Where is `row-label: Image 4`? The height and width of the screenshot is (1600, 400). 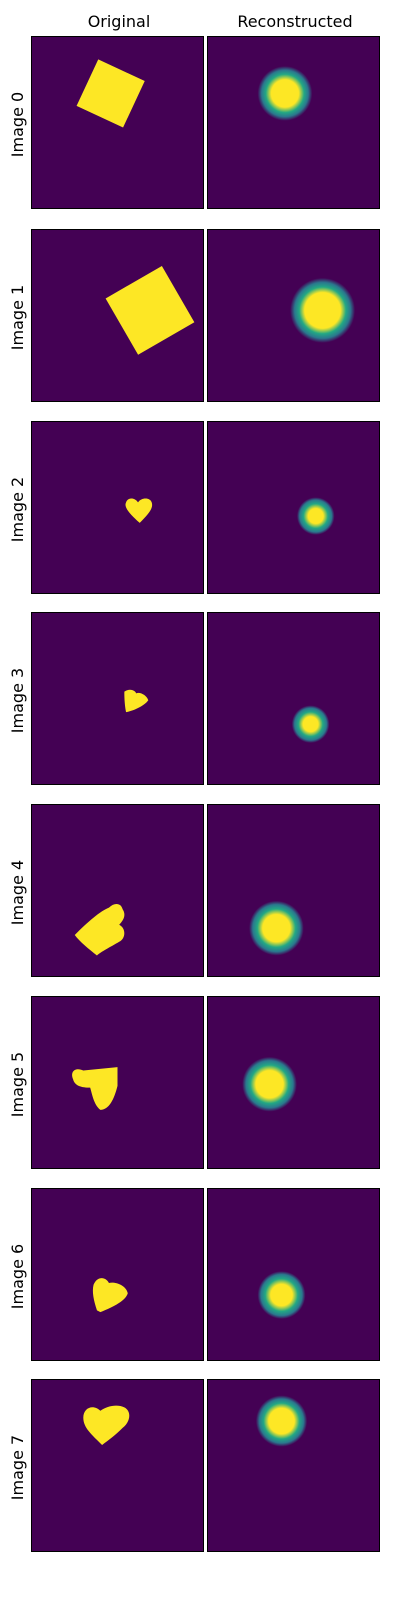
row-label: Image 4 is located at coordinates (18, 892).